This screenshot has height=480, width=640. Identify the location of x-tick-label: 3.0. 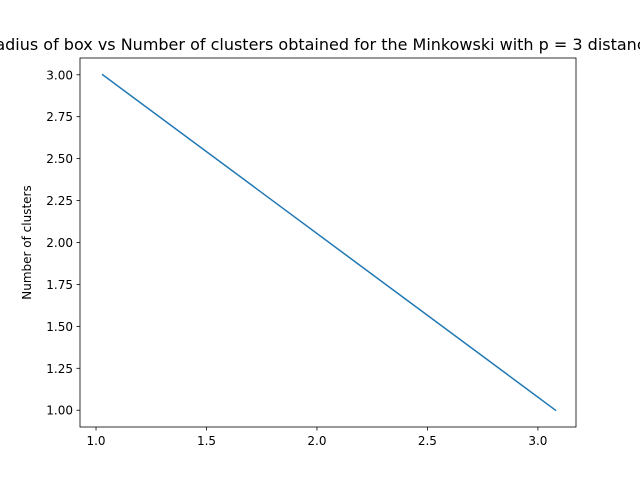
(537, 441).